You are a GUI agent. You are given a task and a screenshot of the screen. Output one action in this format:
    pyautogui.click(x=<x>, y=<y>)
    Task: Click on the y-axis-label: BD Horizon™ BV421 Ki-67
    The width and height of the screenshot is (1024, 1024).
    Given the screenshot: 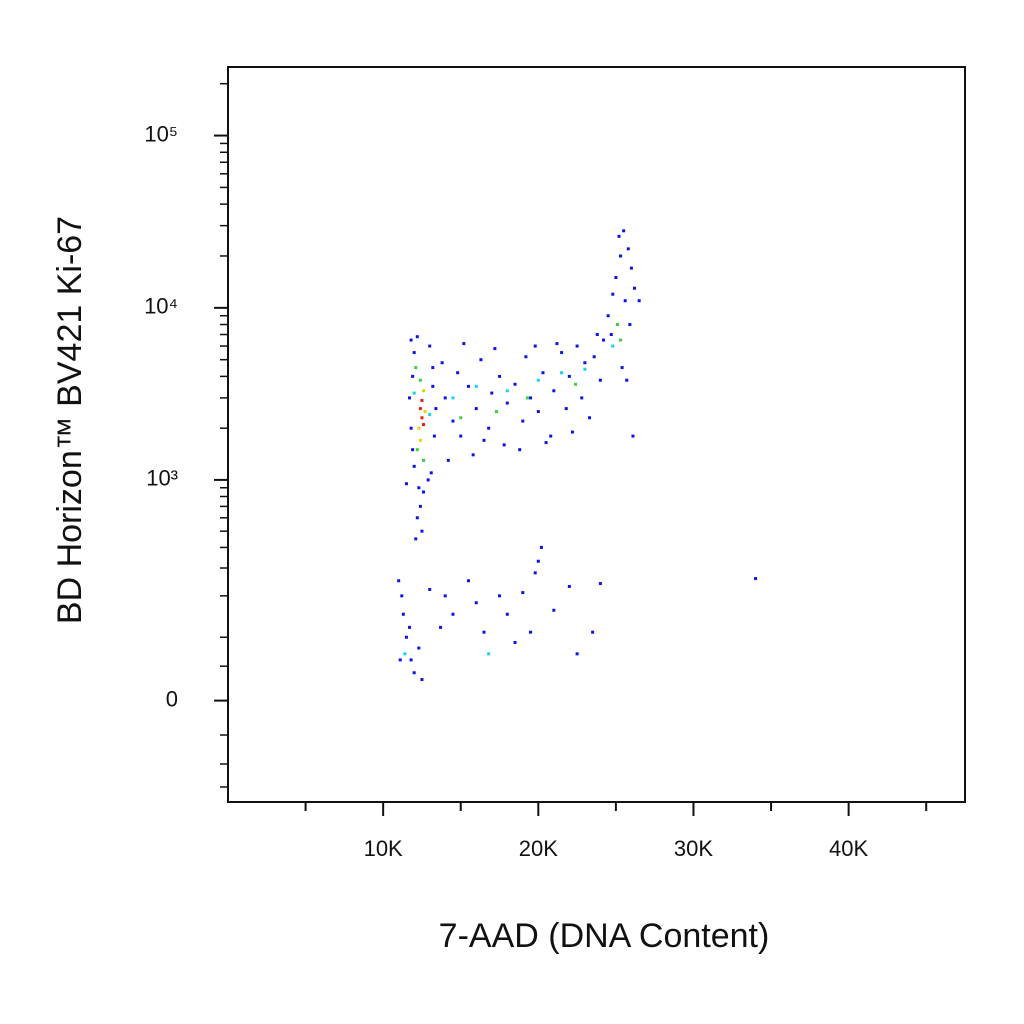 What is the action you would take?
    pyautogui.click(x=70, y=420)
    